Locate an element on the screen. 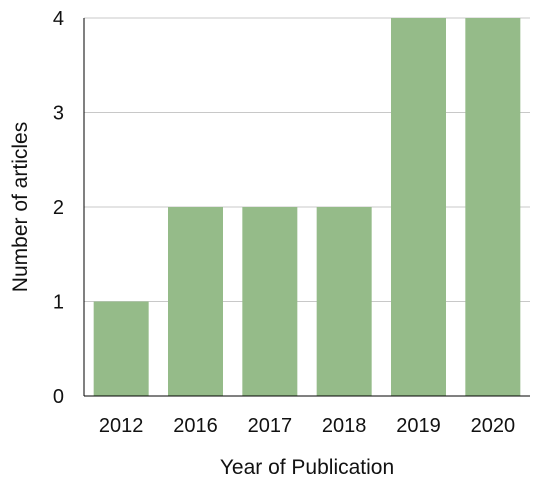 The width and height of the screenshot is (550, 490). x-tick-label: 2018 is located at coordinates (344, 426).